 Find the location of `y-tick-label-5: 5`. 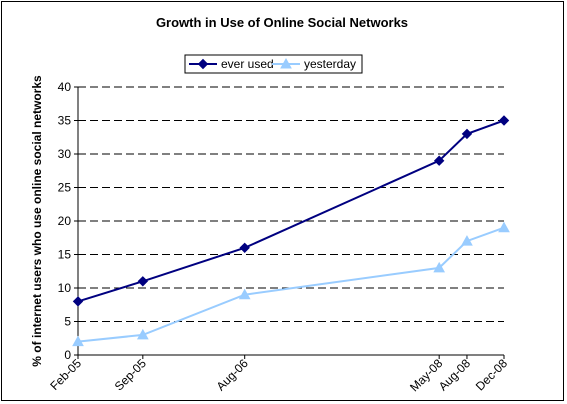

y-tick-label-5: 5 is located at coordinates (67, 322).